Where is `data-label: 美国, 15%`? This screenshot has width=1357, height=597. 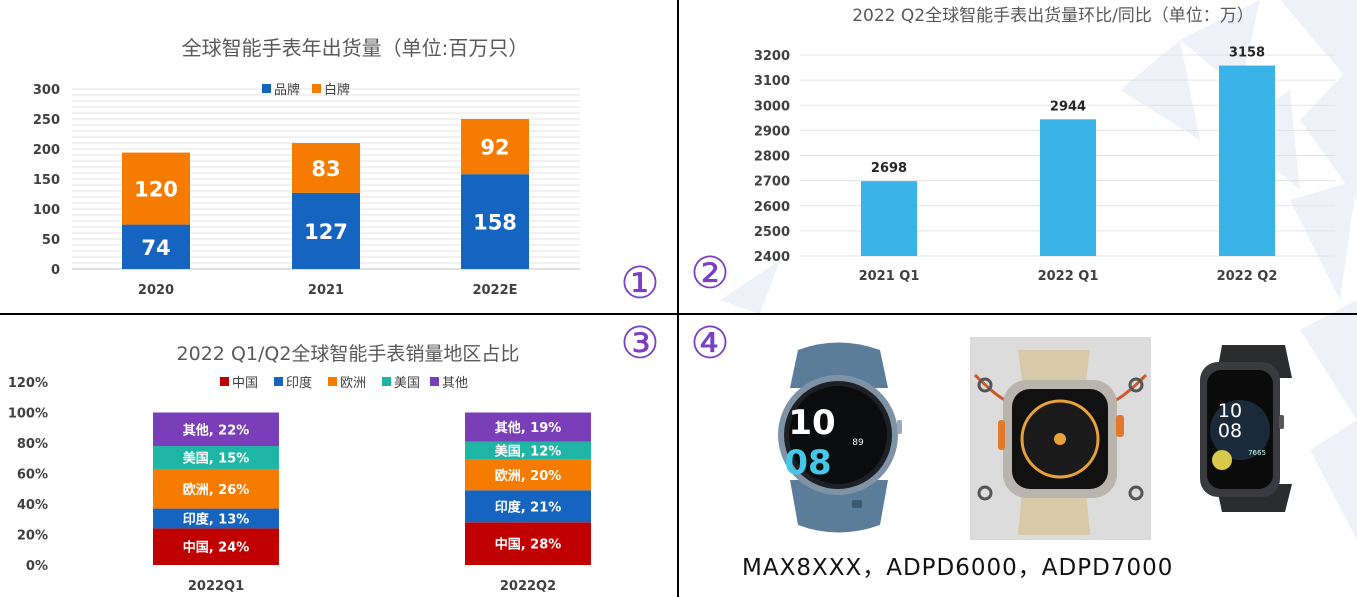
data-label: 美国, 15% is located at coordinates (216, 458).